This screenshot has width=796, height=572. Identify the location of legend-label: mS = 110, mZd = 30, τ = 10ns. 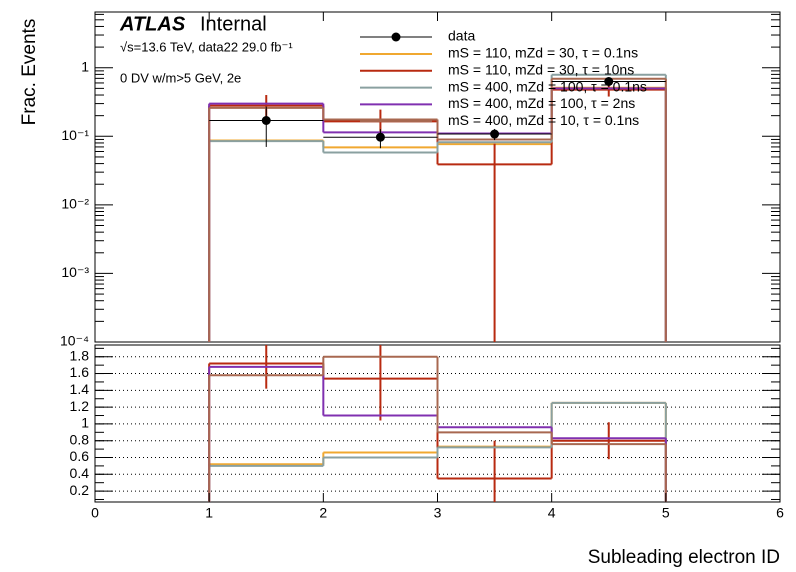
(541, 70).